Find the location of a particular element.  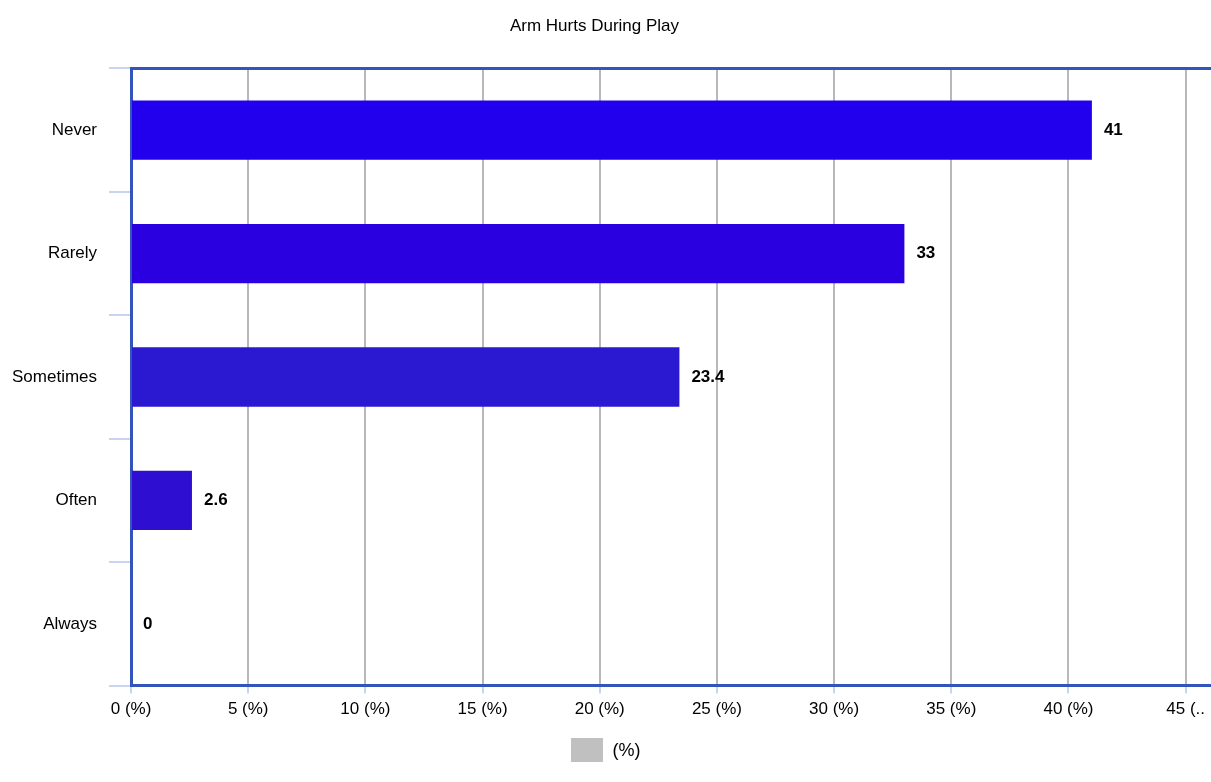

y-tick-label: Sometimes is located at coordinates (54, 376).